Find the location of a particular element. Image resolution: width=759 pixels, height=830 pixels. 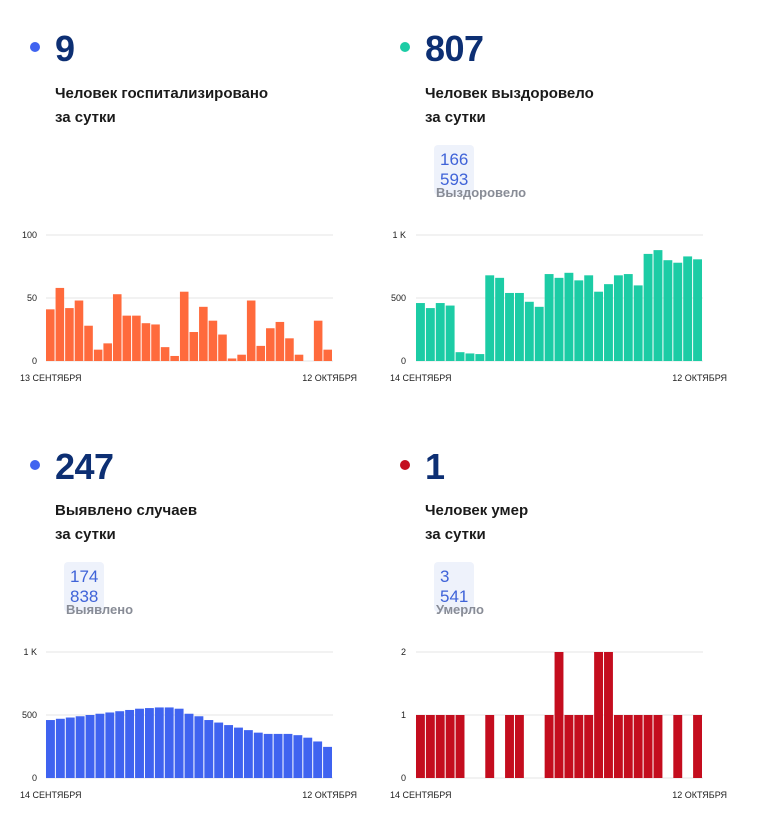

cases-total-label: Выявлено is located at coordinates (100, 609).